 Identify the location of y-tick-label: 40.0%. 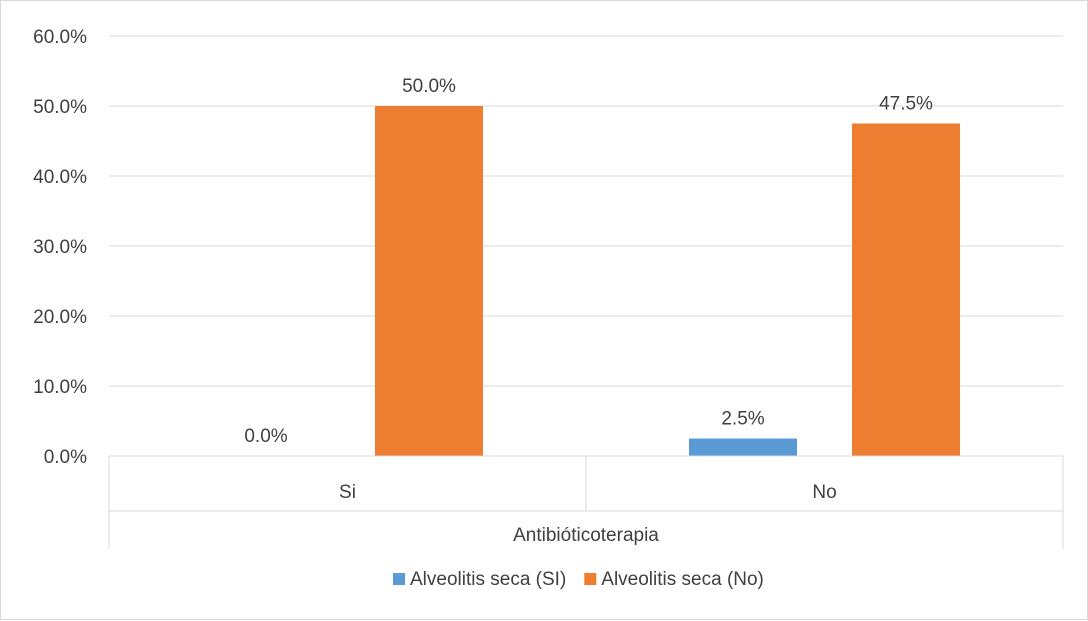
(60, 177).